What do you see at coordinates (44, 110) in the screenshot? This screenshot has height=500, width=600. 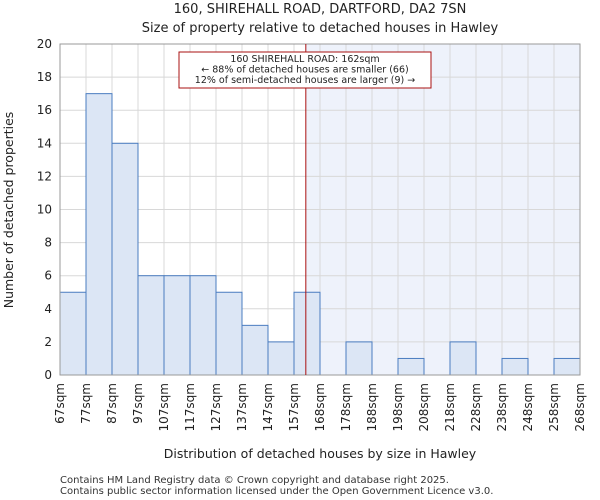 I see `y-tick-label: 16` at bounding box center [44, 110].